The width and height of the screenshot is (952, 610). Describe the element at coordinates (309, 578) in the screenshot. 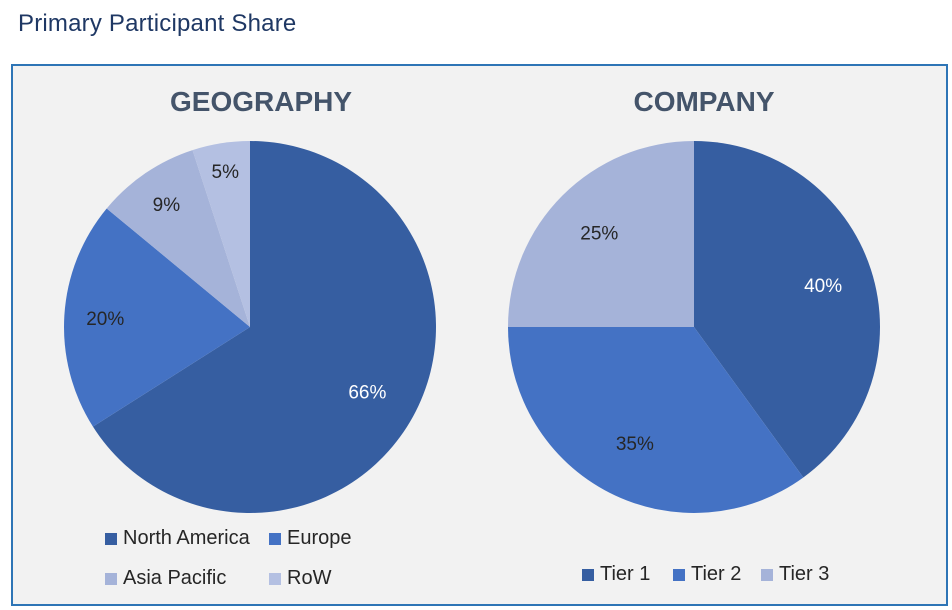

I see `geography-legend-row-label: RoW` at that location.